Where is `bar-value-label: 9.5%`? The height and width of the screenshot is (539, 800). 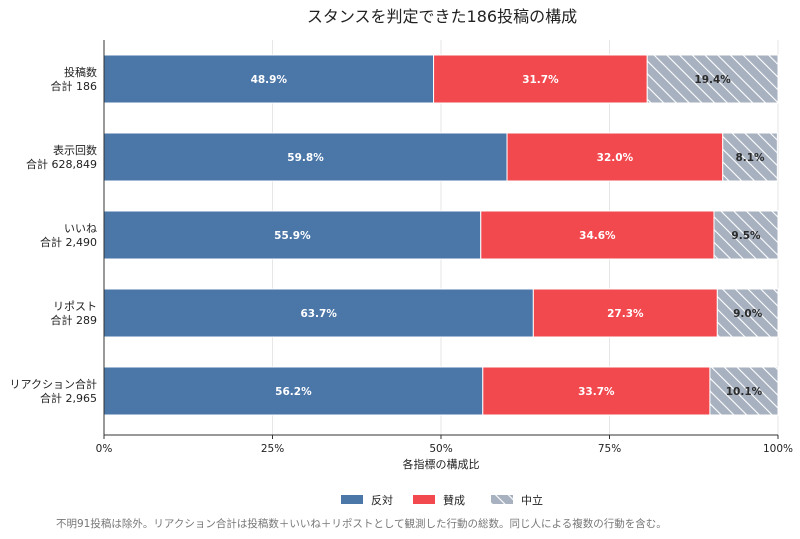 bar-value-label: 9.5% is located at coordinates (746, 236).